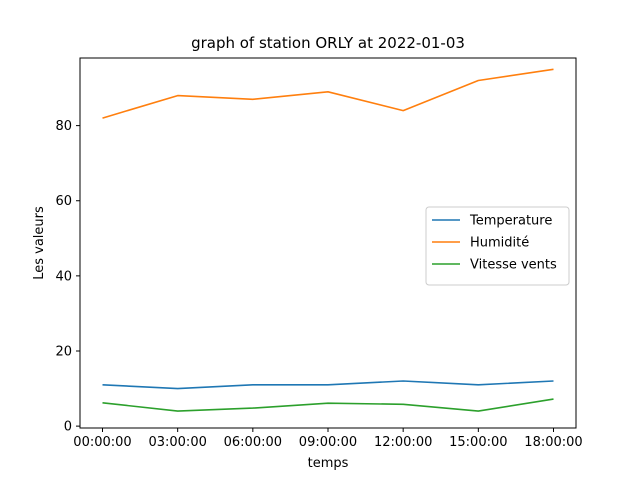 The height and width of the screenshot is (480, 640). I want to click on series-line-humidit, so click(328, 93).